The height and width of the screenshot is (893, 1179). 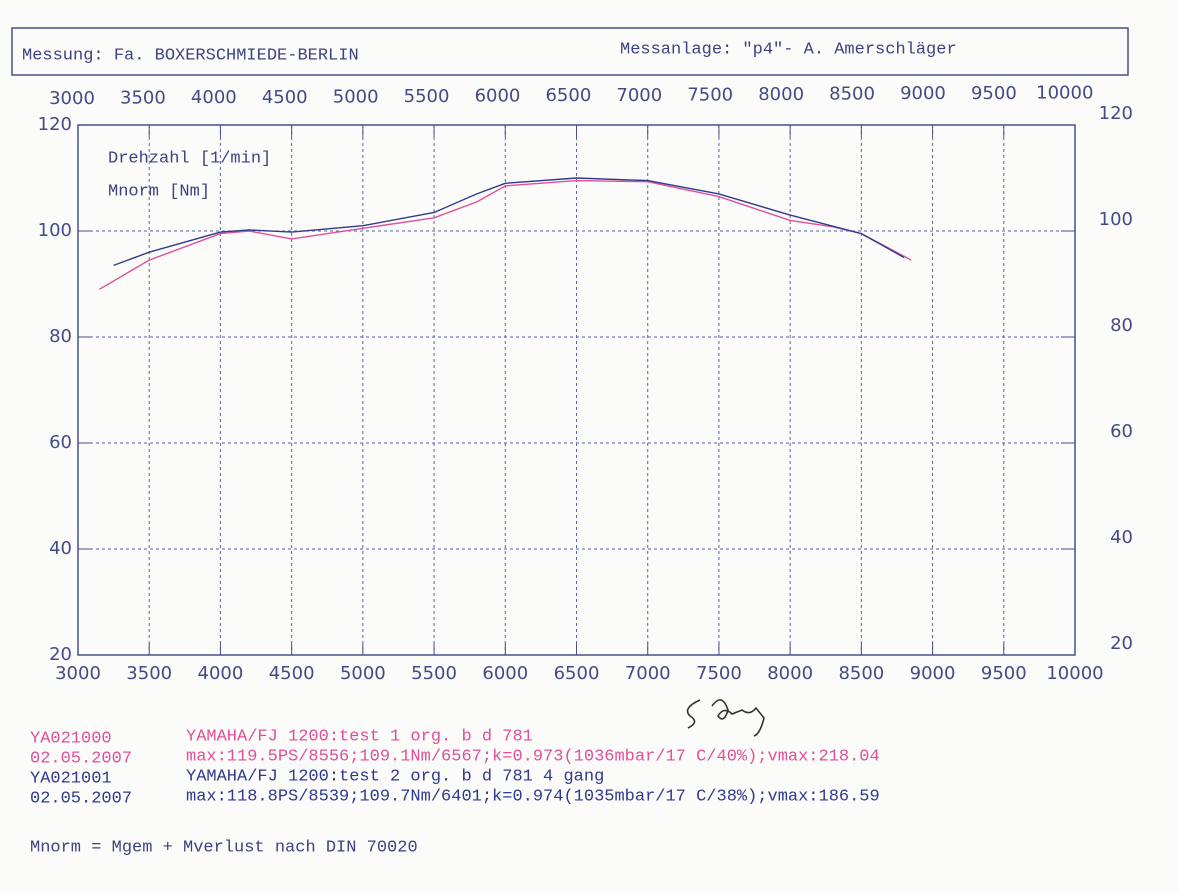 I want to click on y-tick-label: 40, so click(x=60, y=548).